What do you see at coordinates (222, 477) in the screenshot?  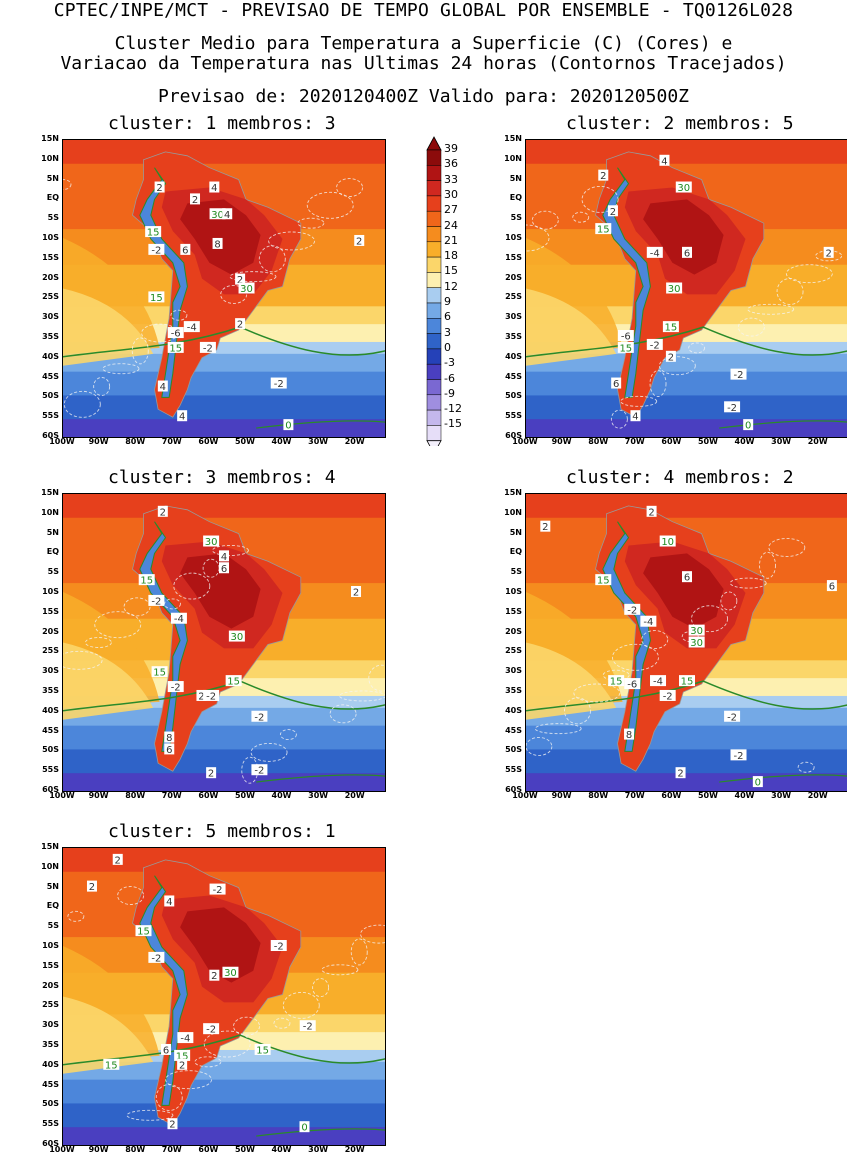 I see `panel-title-3: cluster: 3 membros: 4` at bounding box center [222, 477].